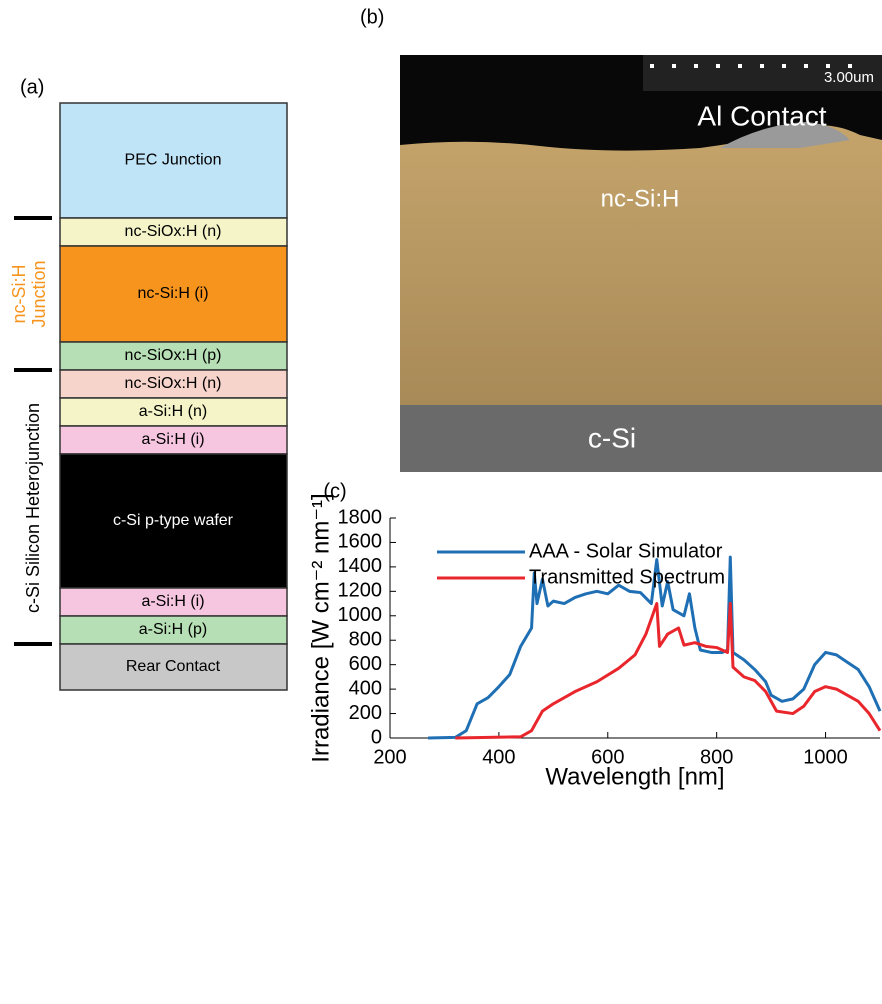 This screenshot has height=1004, width=882. Describe the element at coordinates (39, 293) in the screenshot. I see `side-label: Junction` at that location.